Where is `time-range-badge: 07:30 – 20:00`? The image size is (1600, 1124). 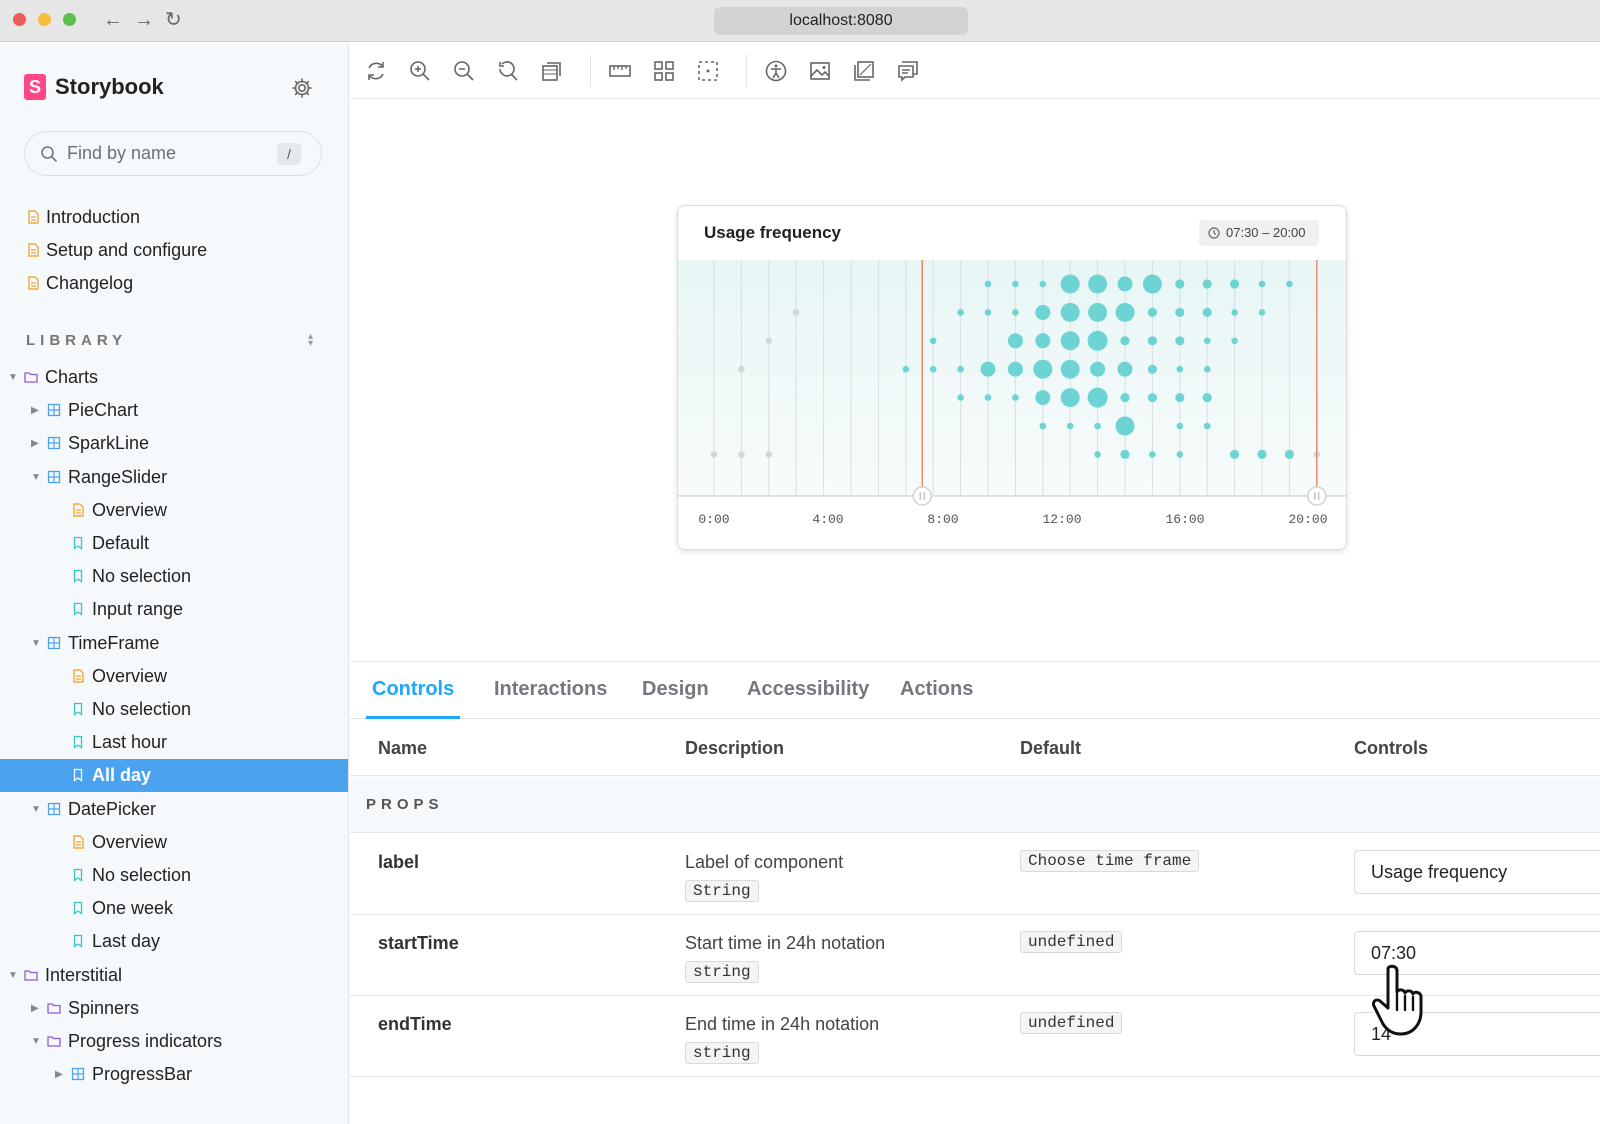 time-range-badge: 07:30 – 20:00 is located at coordinates (1259, 233).